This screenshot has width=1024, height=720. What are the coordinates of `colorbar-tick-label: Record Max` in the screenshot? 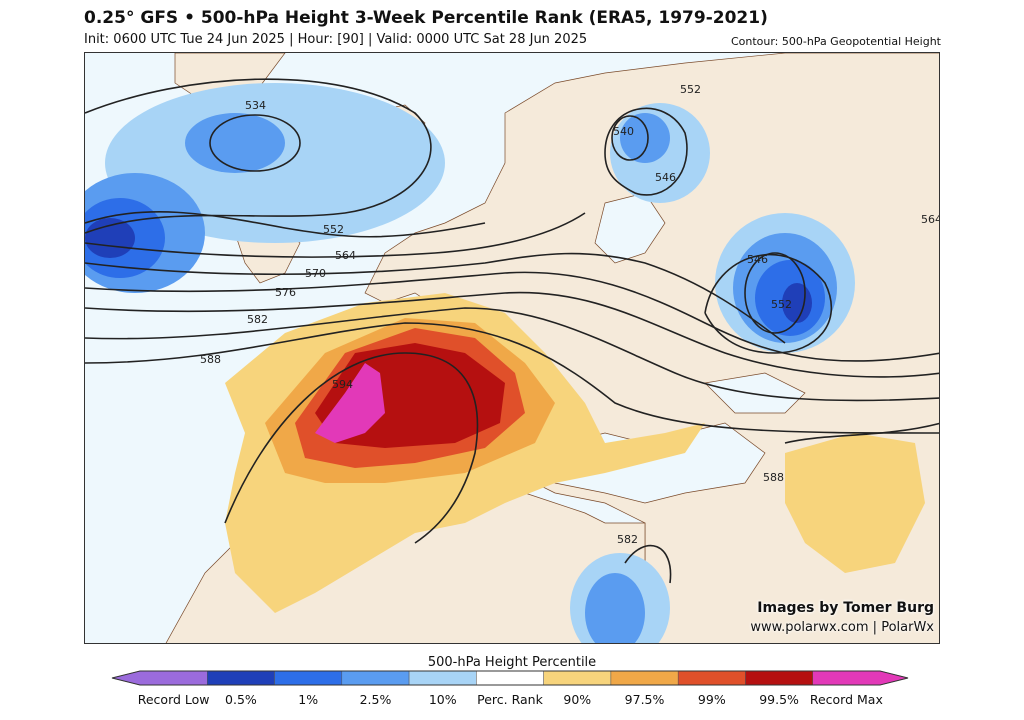 It's located at (846, 699).